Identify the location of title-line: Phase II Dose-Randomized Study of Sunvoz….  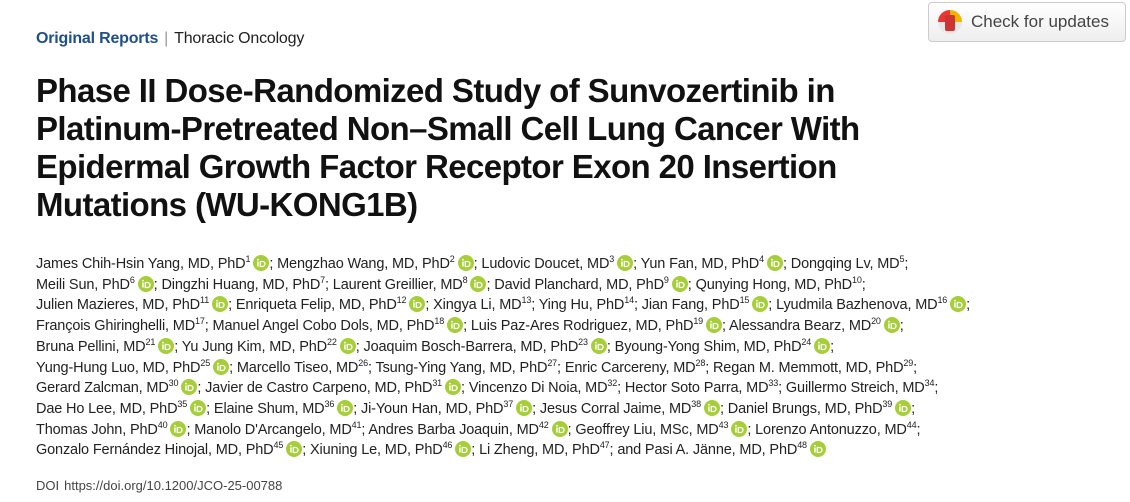
(435, 90).